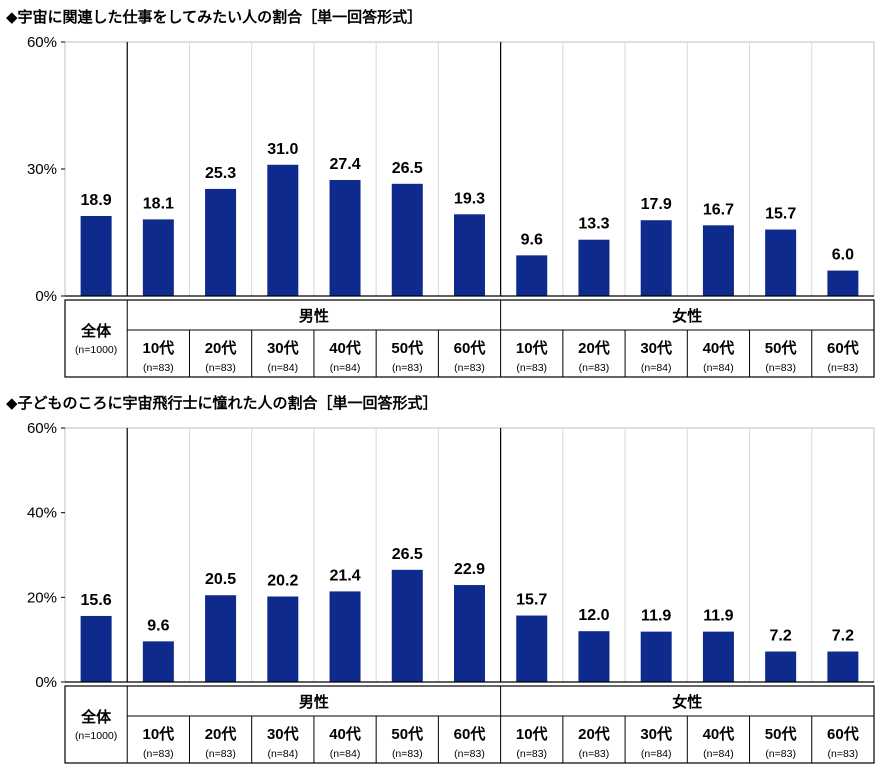 The width and height of the screenshot is (880, 771). Describe the element at coordinates (158, 625) in the screenshot. I see `bar-value-label: 9.6` at that location.